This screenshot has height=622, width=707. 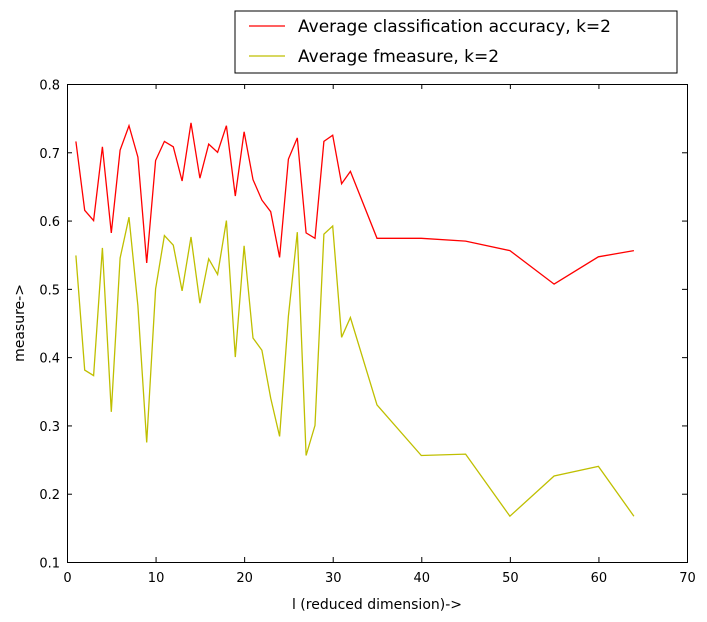 What do you see at coordinates (49, 427) in the screenshot?
I see `y-tick-label: 0.3` at bounding box center [49, 427].